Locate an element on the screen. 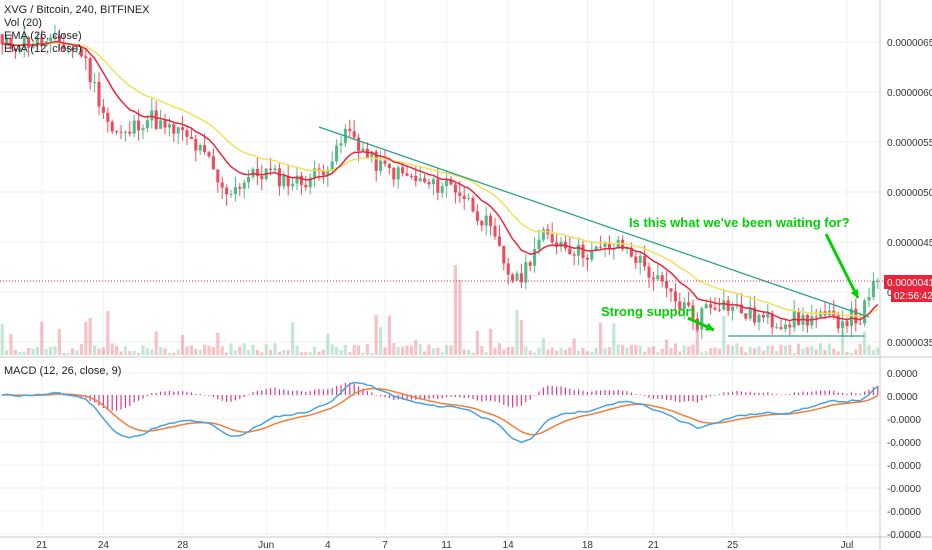 The image size is (932, 550). symbol-title: XVG / Bitcoin, 240, BITFINEX is located at coordinates (77, 10).